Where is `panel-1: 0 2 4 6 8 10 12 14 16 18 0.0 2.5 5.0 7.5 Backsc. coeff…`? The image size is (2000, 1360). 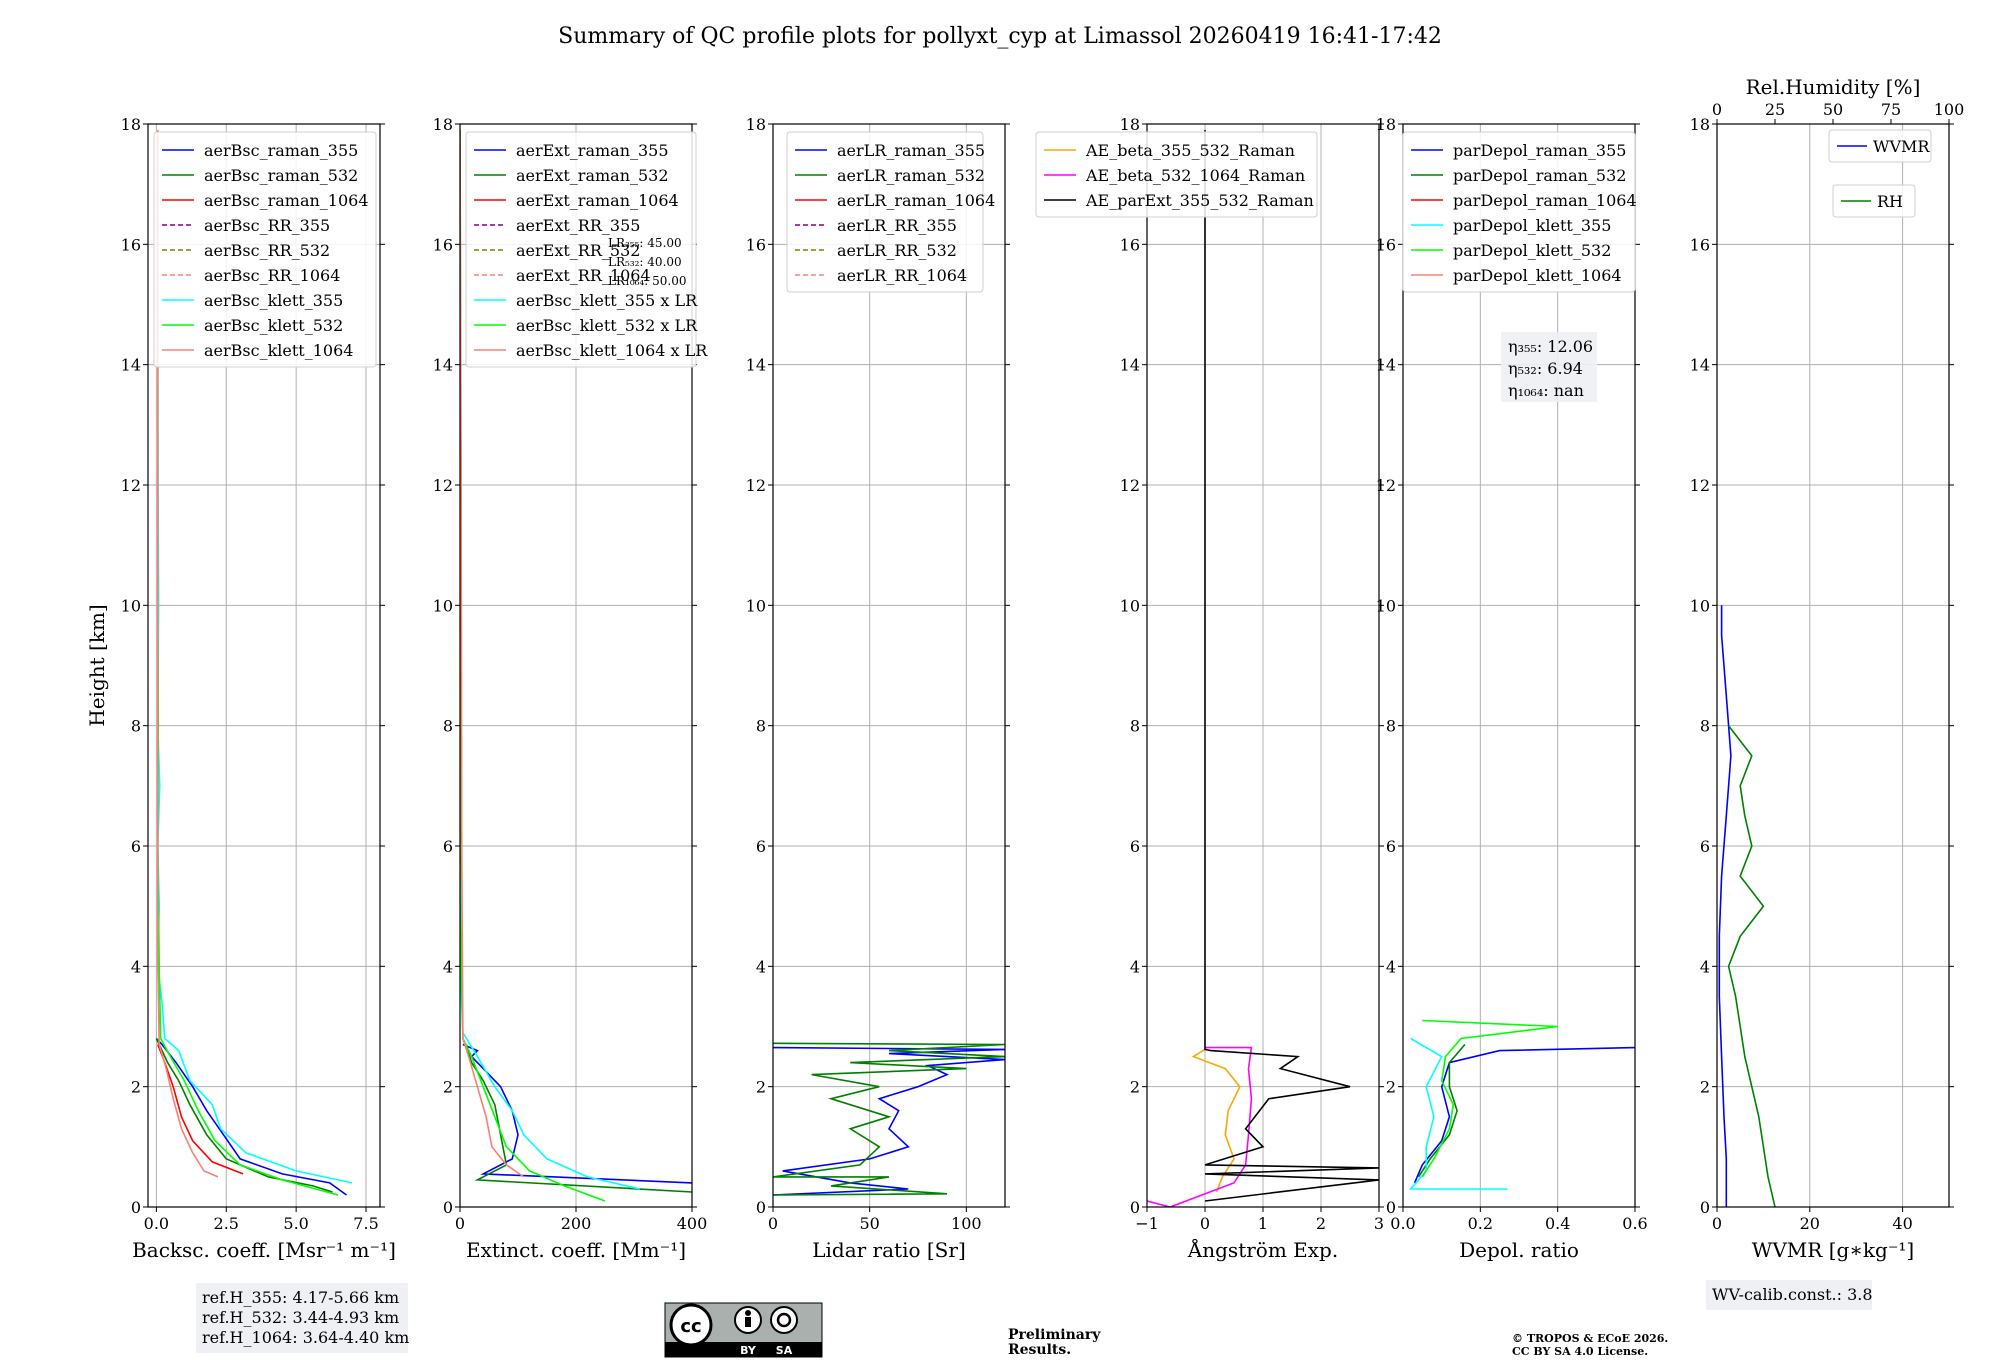
panel-1: 0 2 4 6 8 10 12 14 16 18 0.0 2.5 5.0 7.5 Backsc. coeff… is located at coordinates (247, 734).